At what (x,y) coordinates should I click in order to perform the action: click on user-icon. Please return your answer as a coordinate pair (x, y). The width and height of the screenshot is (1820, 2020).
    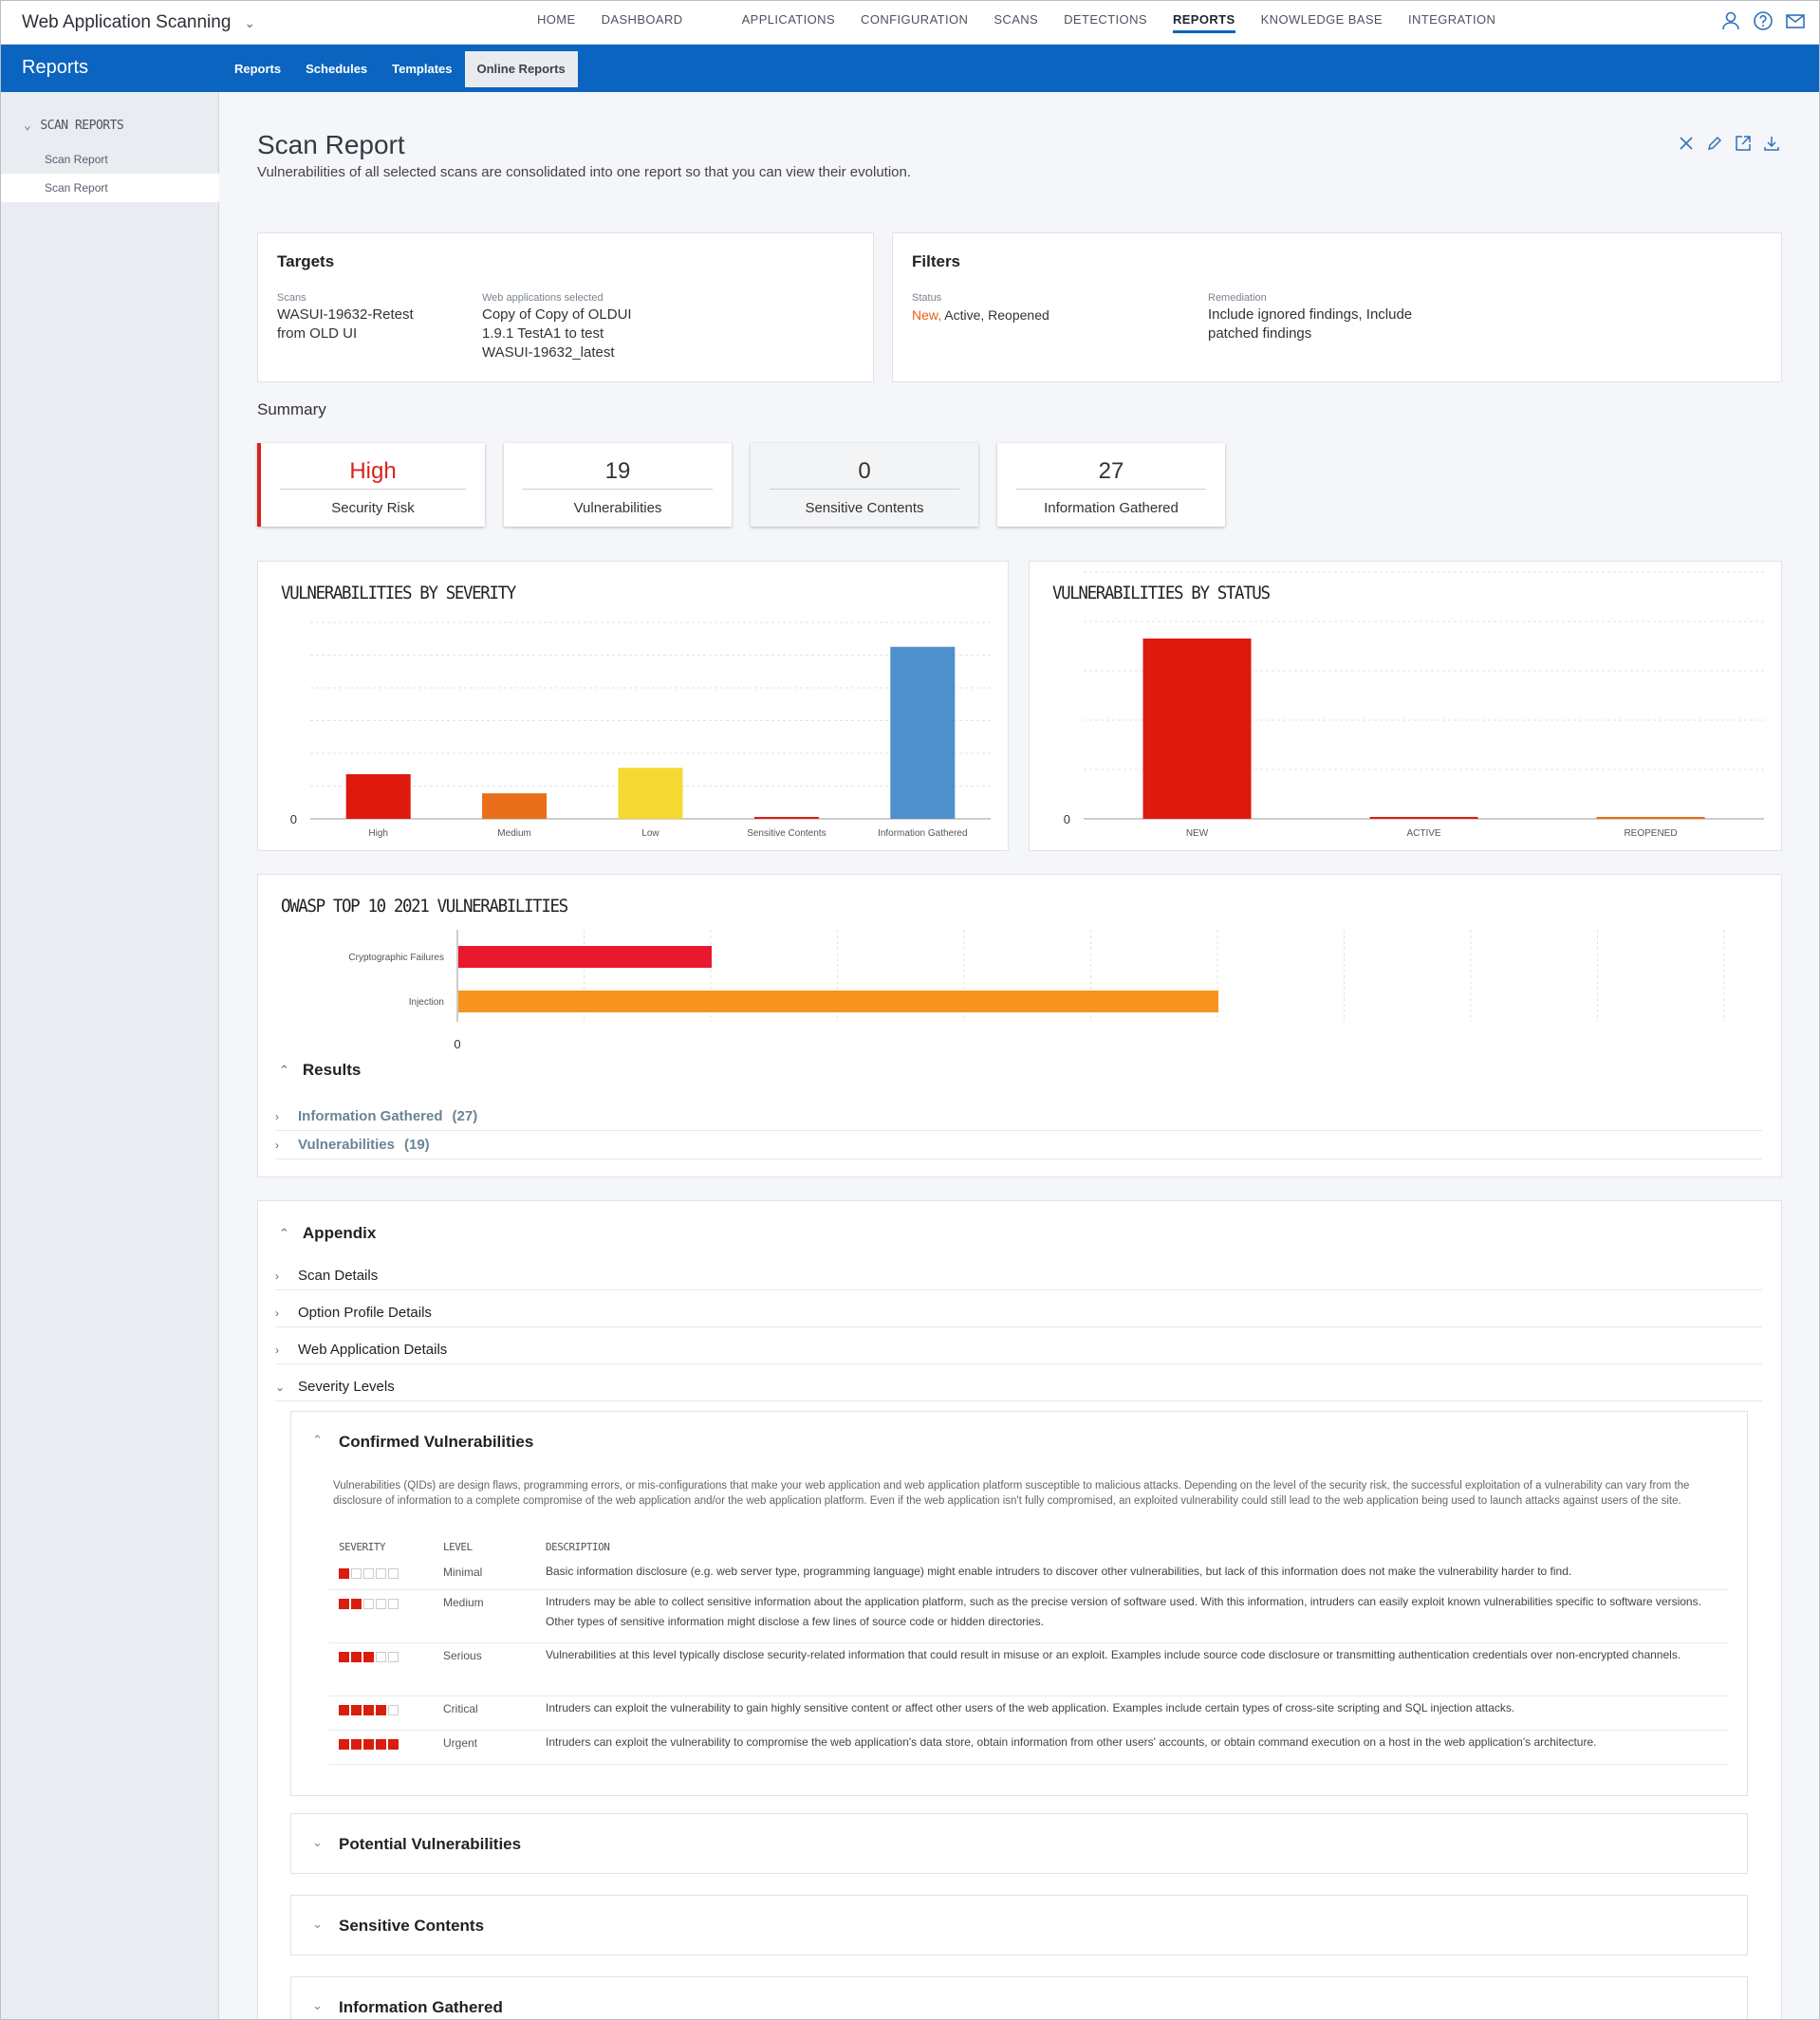
    Looking at the image, I should click on (1730, 21).